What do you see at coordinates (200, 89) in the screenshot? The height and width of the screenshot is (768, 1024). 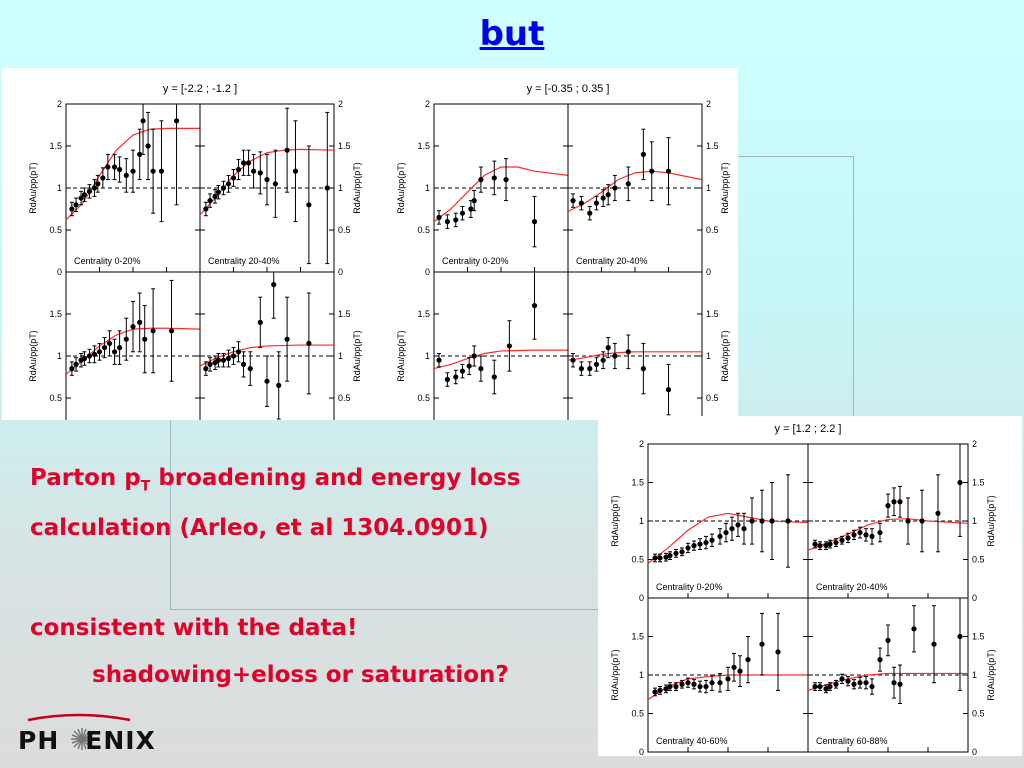 I see `chart-title: y = [-2.2 ; -1.2 ]` at bounding box center [200, 89].